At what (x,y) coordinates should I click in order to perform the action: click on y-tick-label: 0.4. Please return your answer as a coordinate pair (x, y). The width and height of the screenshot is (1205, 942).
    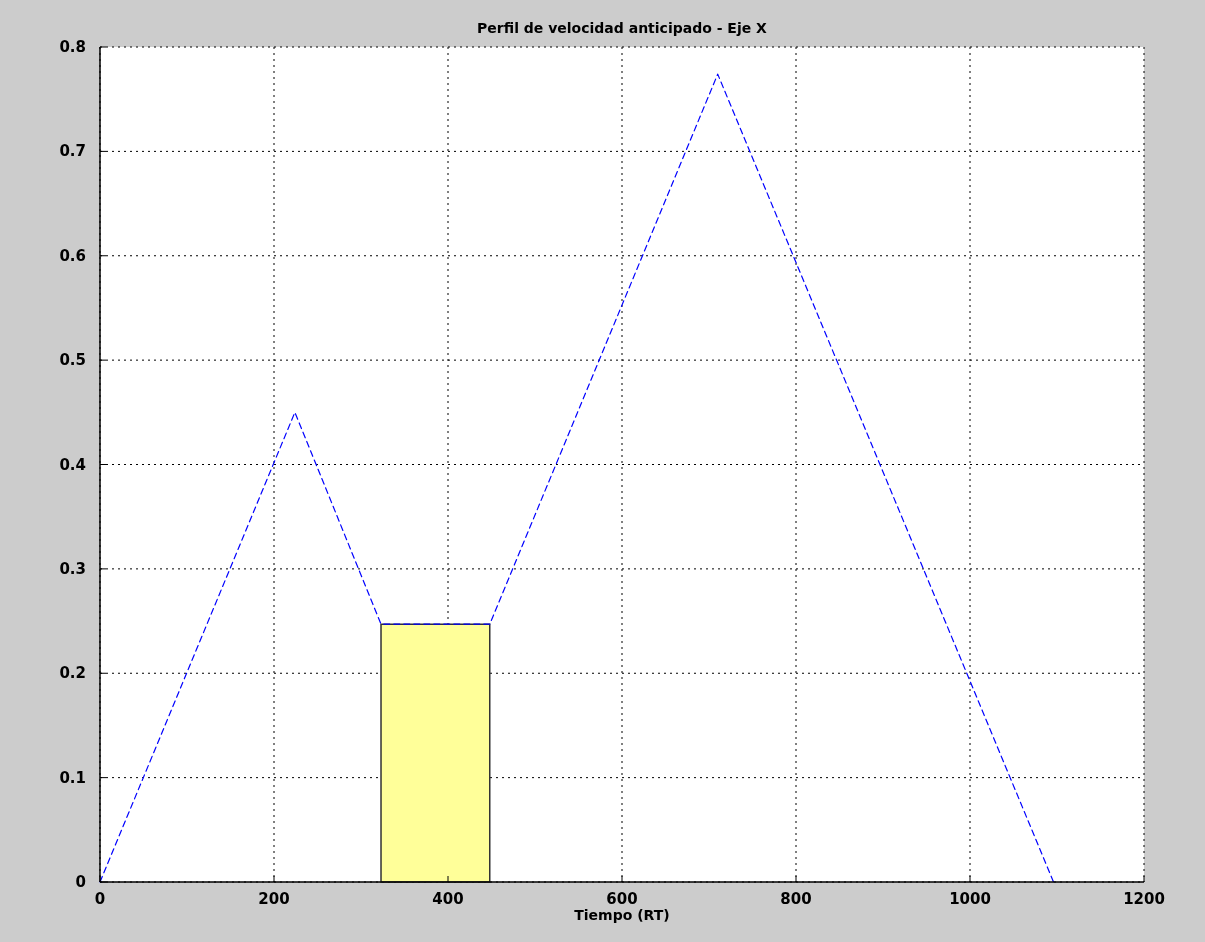
    Looking at the image, I should click on (72, 464).